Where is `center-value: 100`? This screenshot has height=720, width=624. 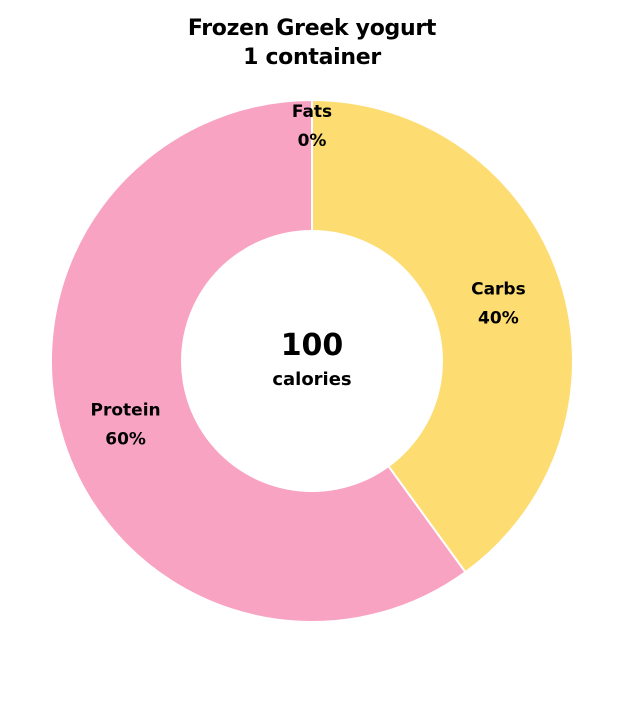 center-value: 100 is located at coordinates (312, 345).